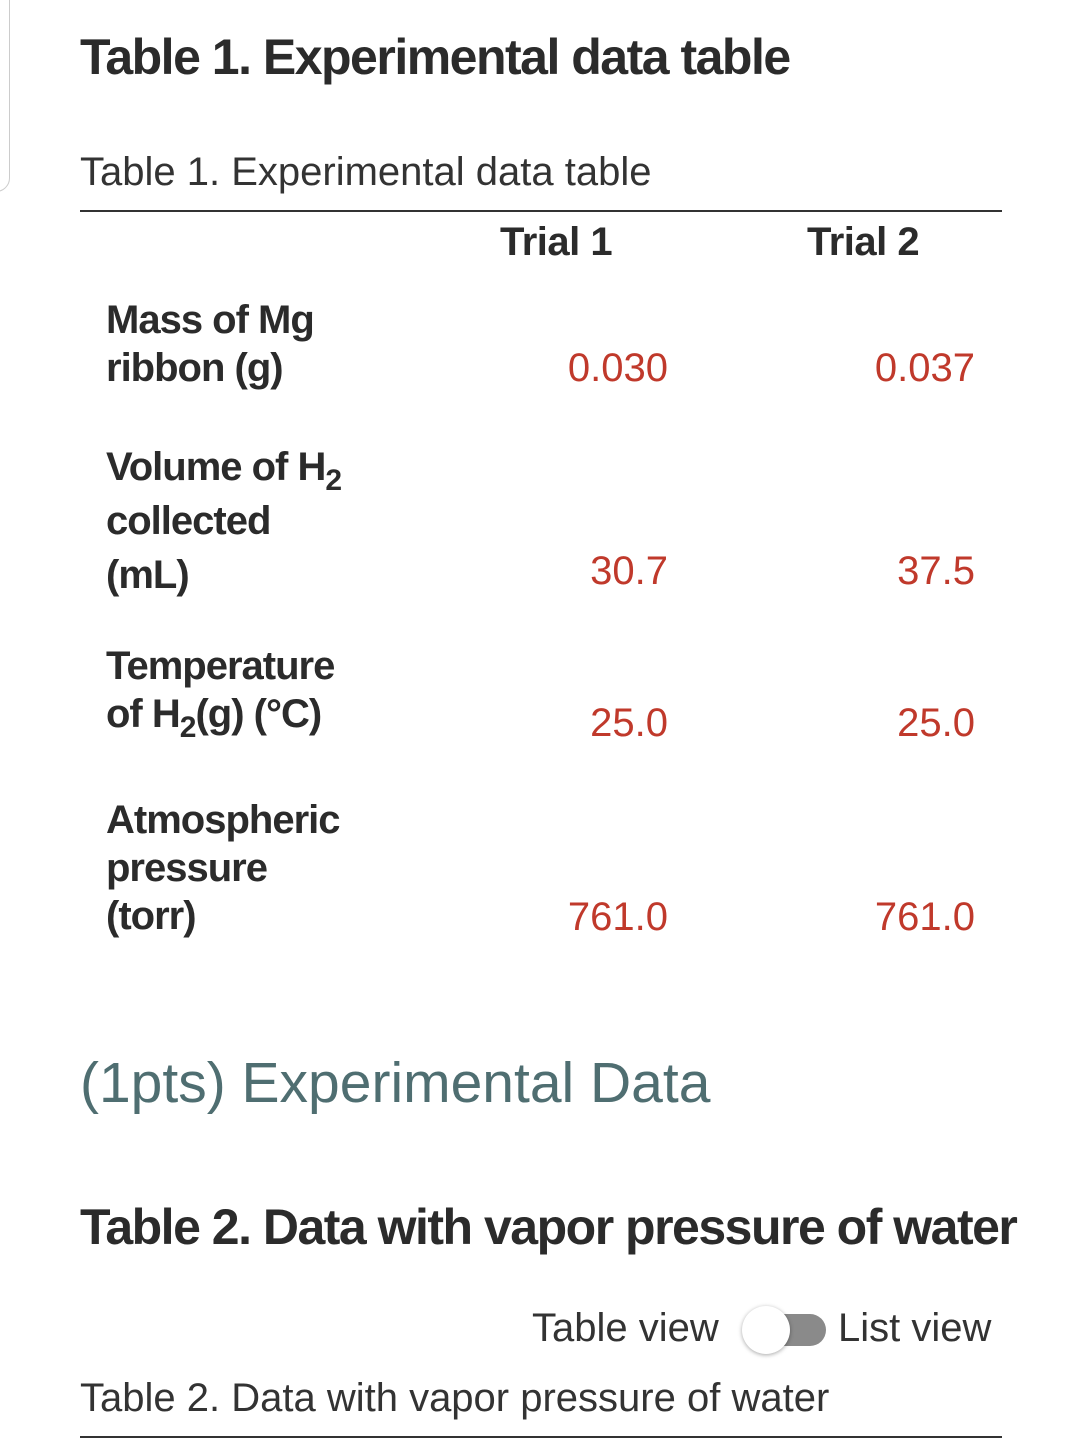 Image resolution: width=1080 pixels, height=1440 pixels. Describe the element at coordinates (924, 917) in the screenshot. I see `cell-pressure-trial2: 761.0` at that location.